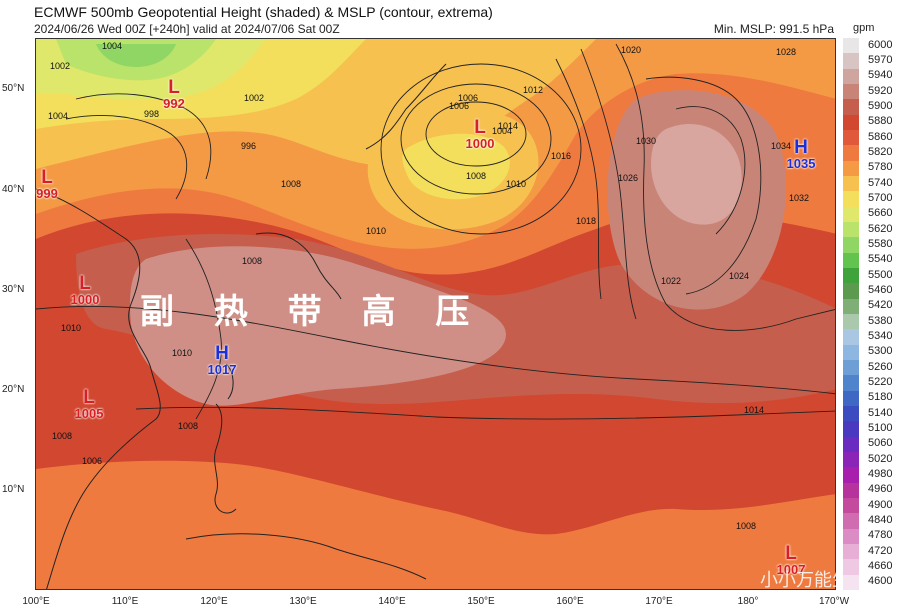  I want to click on shading-5920-core, so click(317, 326).